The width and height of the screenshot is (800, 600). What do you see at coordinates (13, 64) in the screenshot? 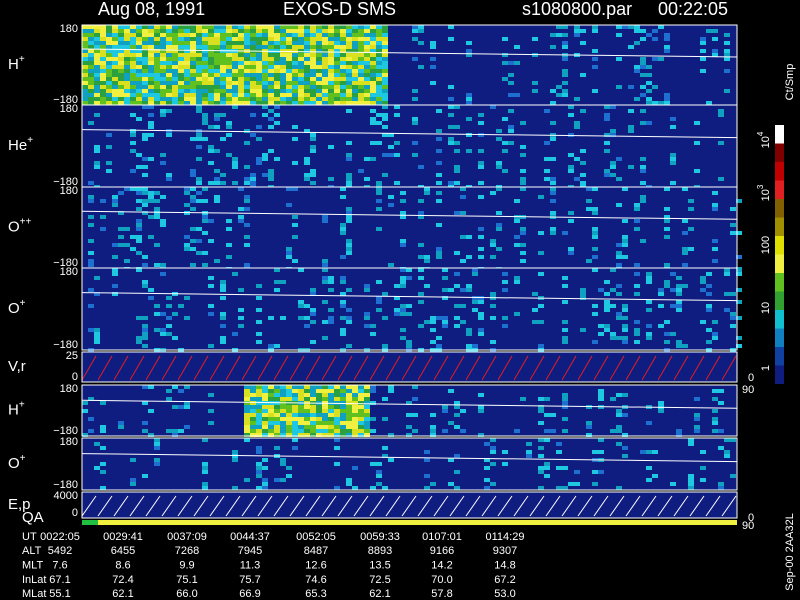
I see `panel-label-name: H` at bounding box center [13, 64].